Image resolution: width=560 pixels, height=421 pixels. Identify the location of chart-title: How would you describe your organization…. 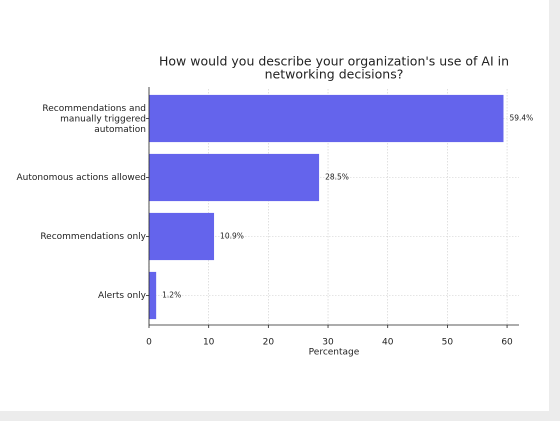
(334, 61).